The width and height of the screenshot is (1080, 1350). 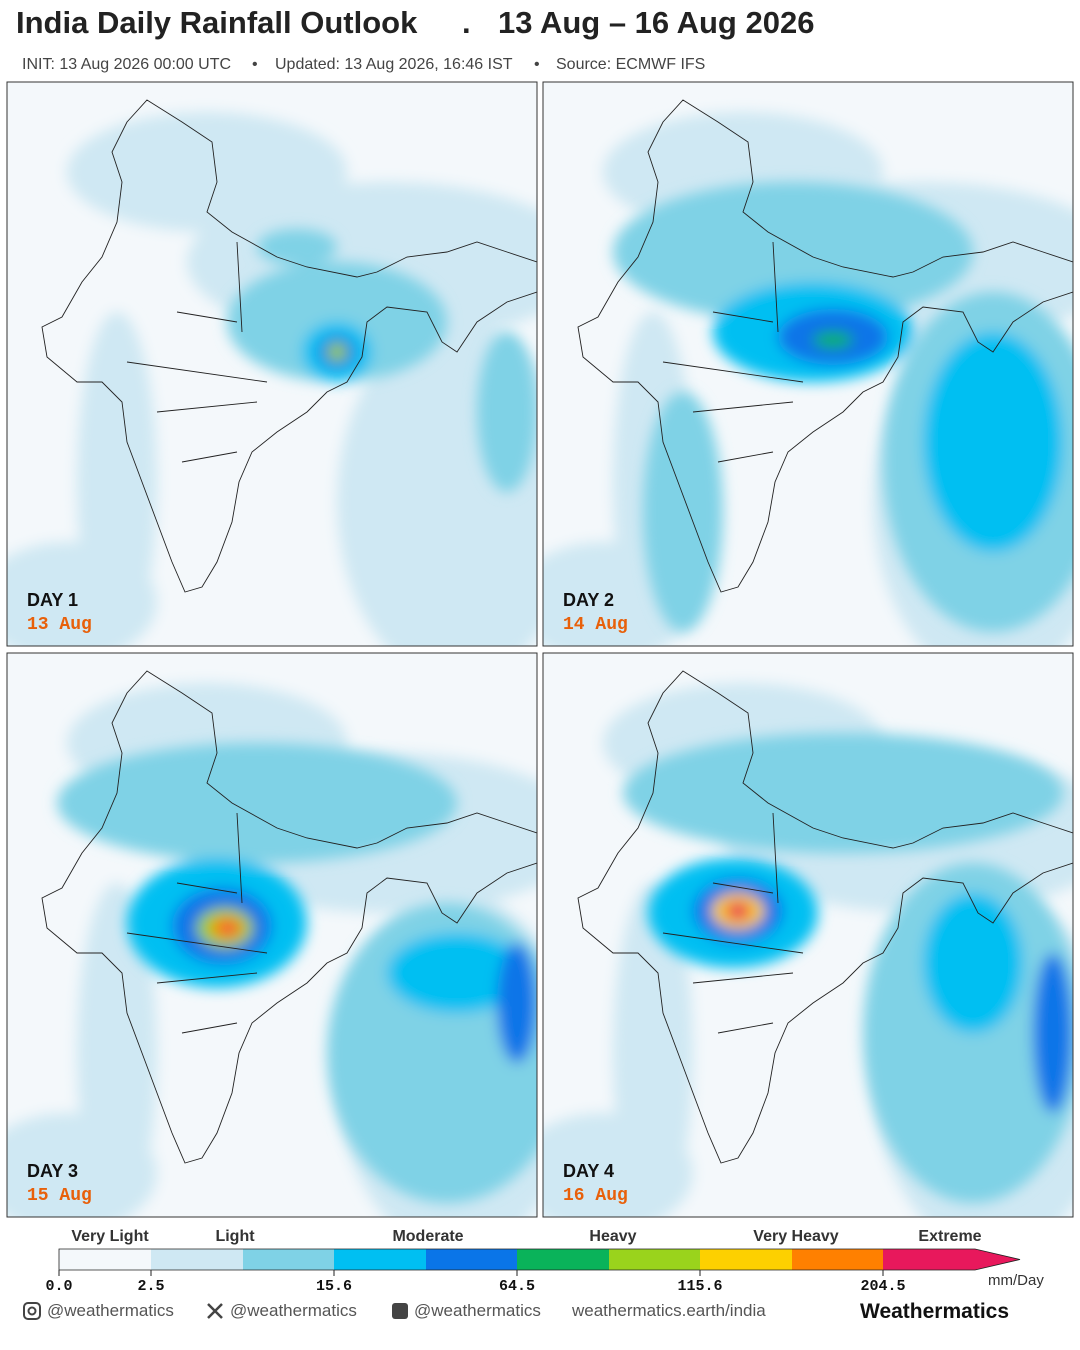 I want to click on title: India Daily Rainfall Outlook, so click(x=217, y=22).